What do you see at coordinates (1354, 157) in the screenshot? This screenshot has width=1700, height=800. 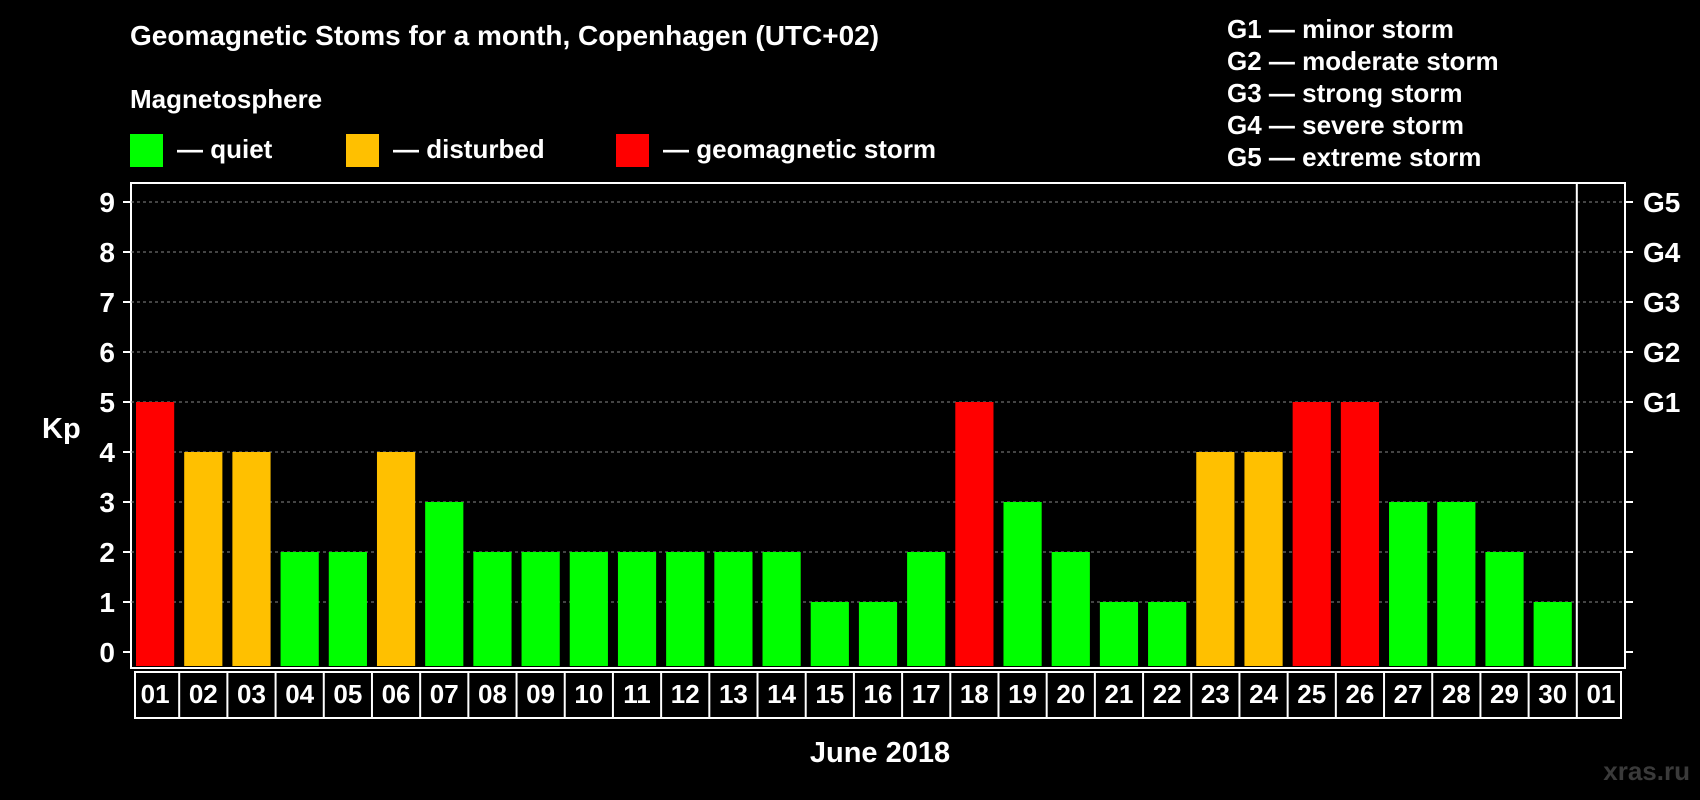 I see `g-scale-g5: G5 — extreme storm` at bounding box center [1354, 157].